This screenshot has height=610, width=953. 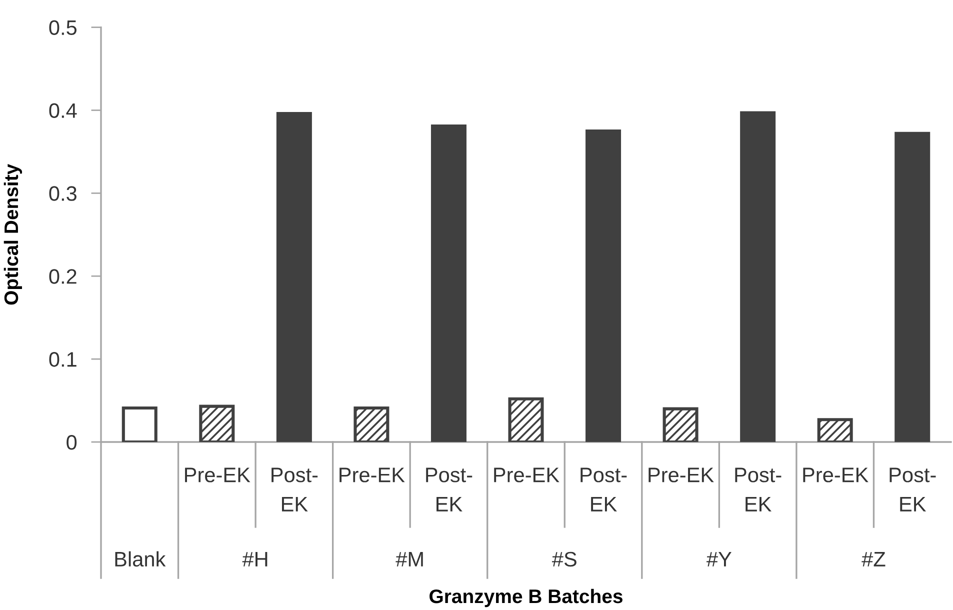 What do you see at coordinates (62, 276) in the screenshot?
I see `y-tick-label: 0.2` at bounding box center [62, 276].